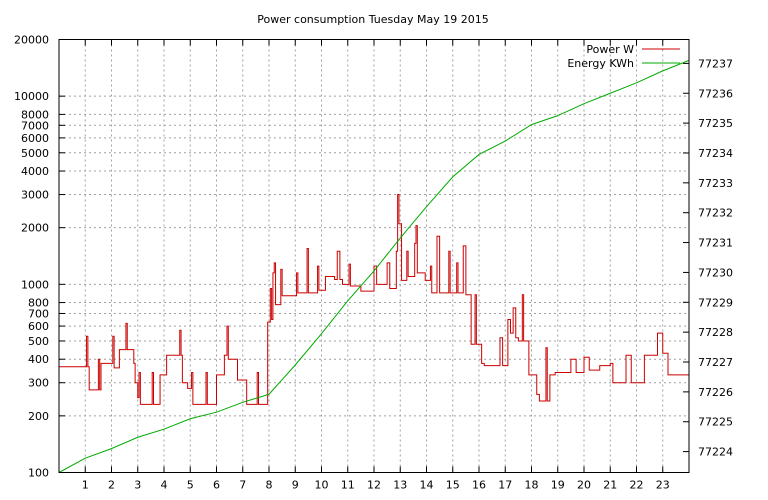  Describe the element at coordinates (715, 63) in the screenshot. I see `right-y-tick-label: 77237` at that location.